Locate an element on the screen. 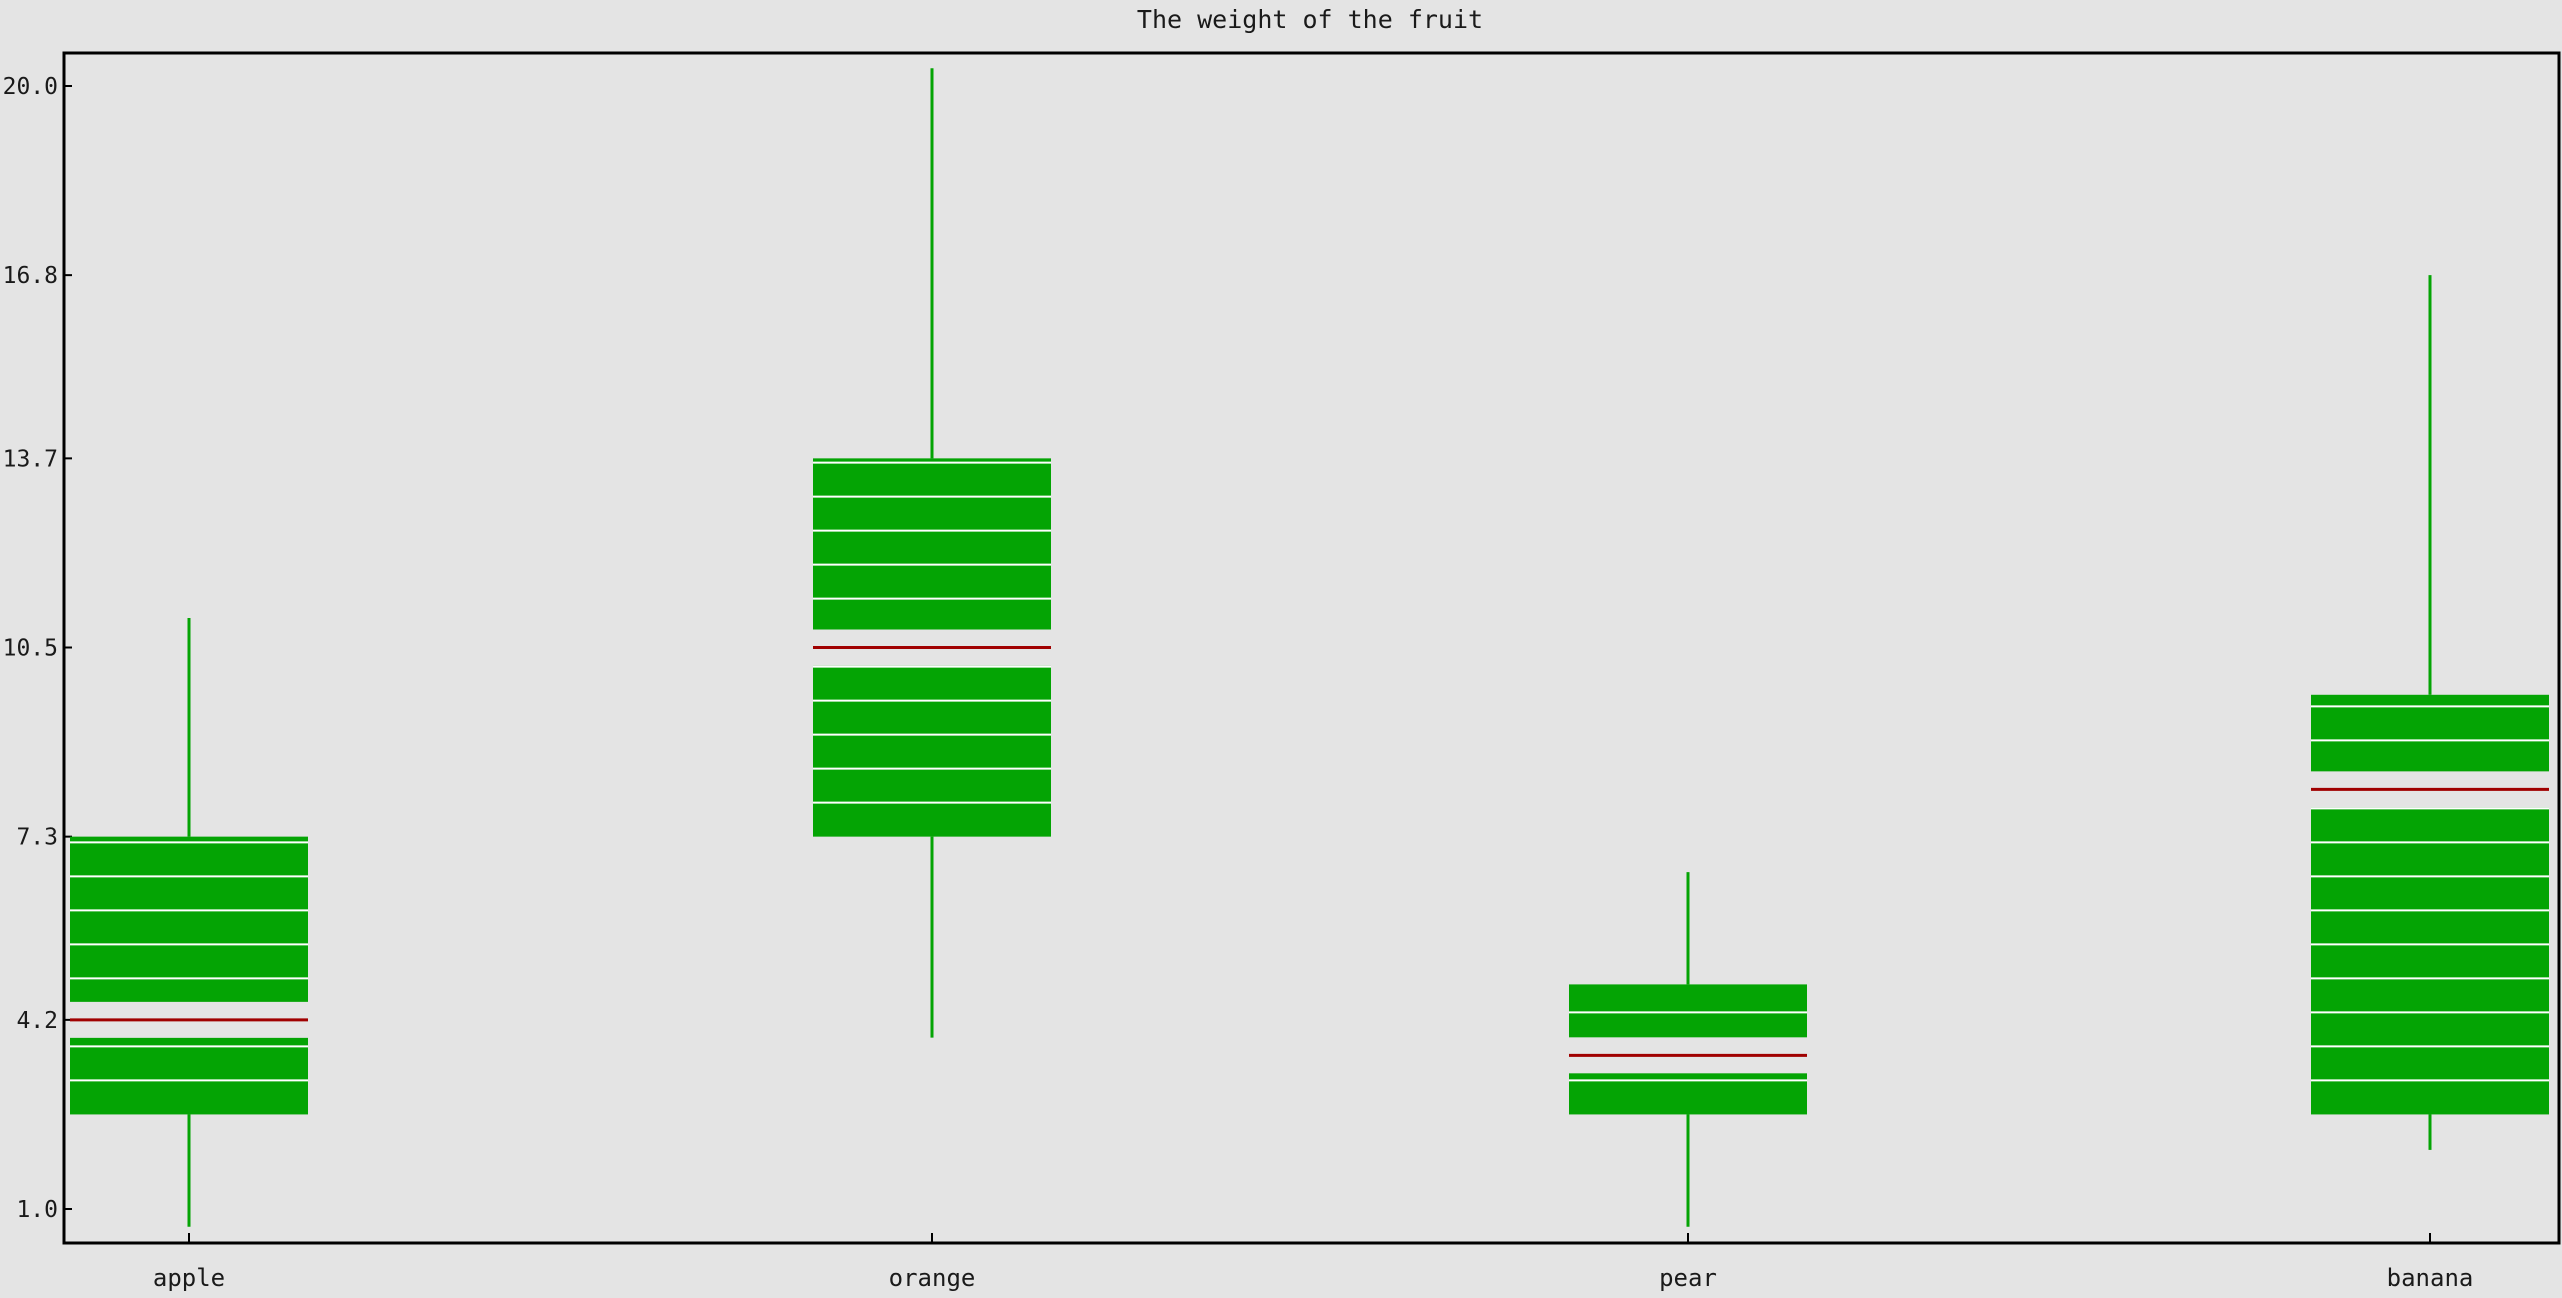  box-pear is located at coordinates (1688, 1049).